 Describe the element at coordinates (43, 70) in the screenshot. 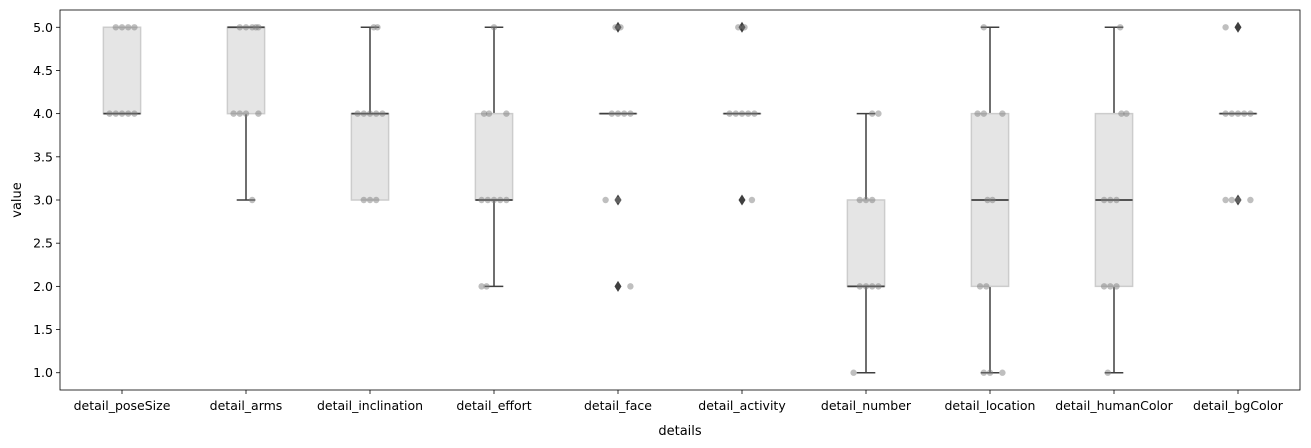

I see `y-tick-label: 4.5` at that location.